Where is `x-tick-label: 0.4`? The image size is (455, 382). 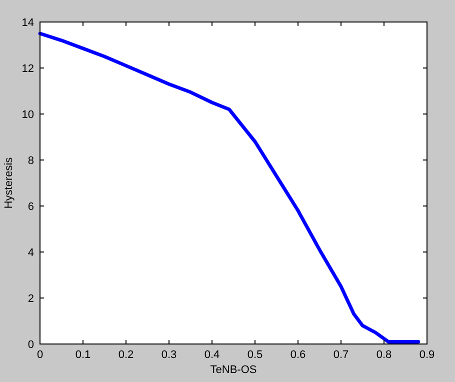 x-tick-label: 0.4 is located at coordinates (212, 355).